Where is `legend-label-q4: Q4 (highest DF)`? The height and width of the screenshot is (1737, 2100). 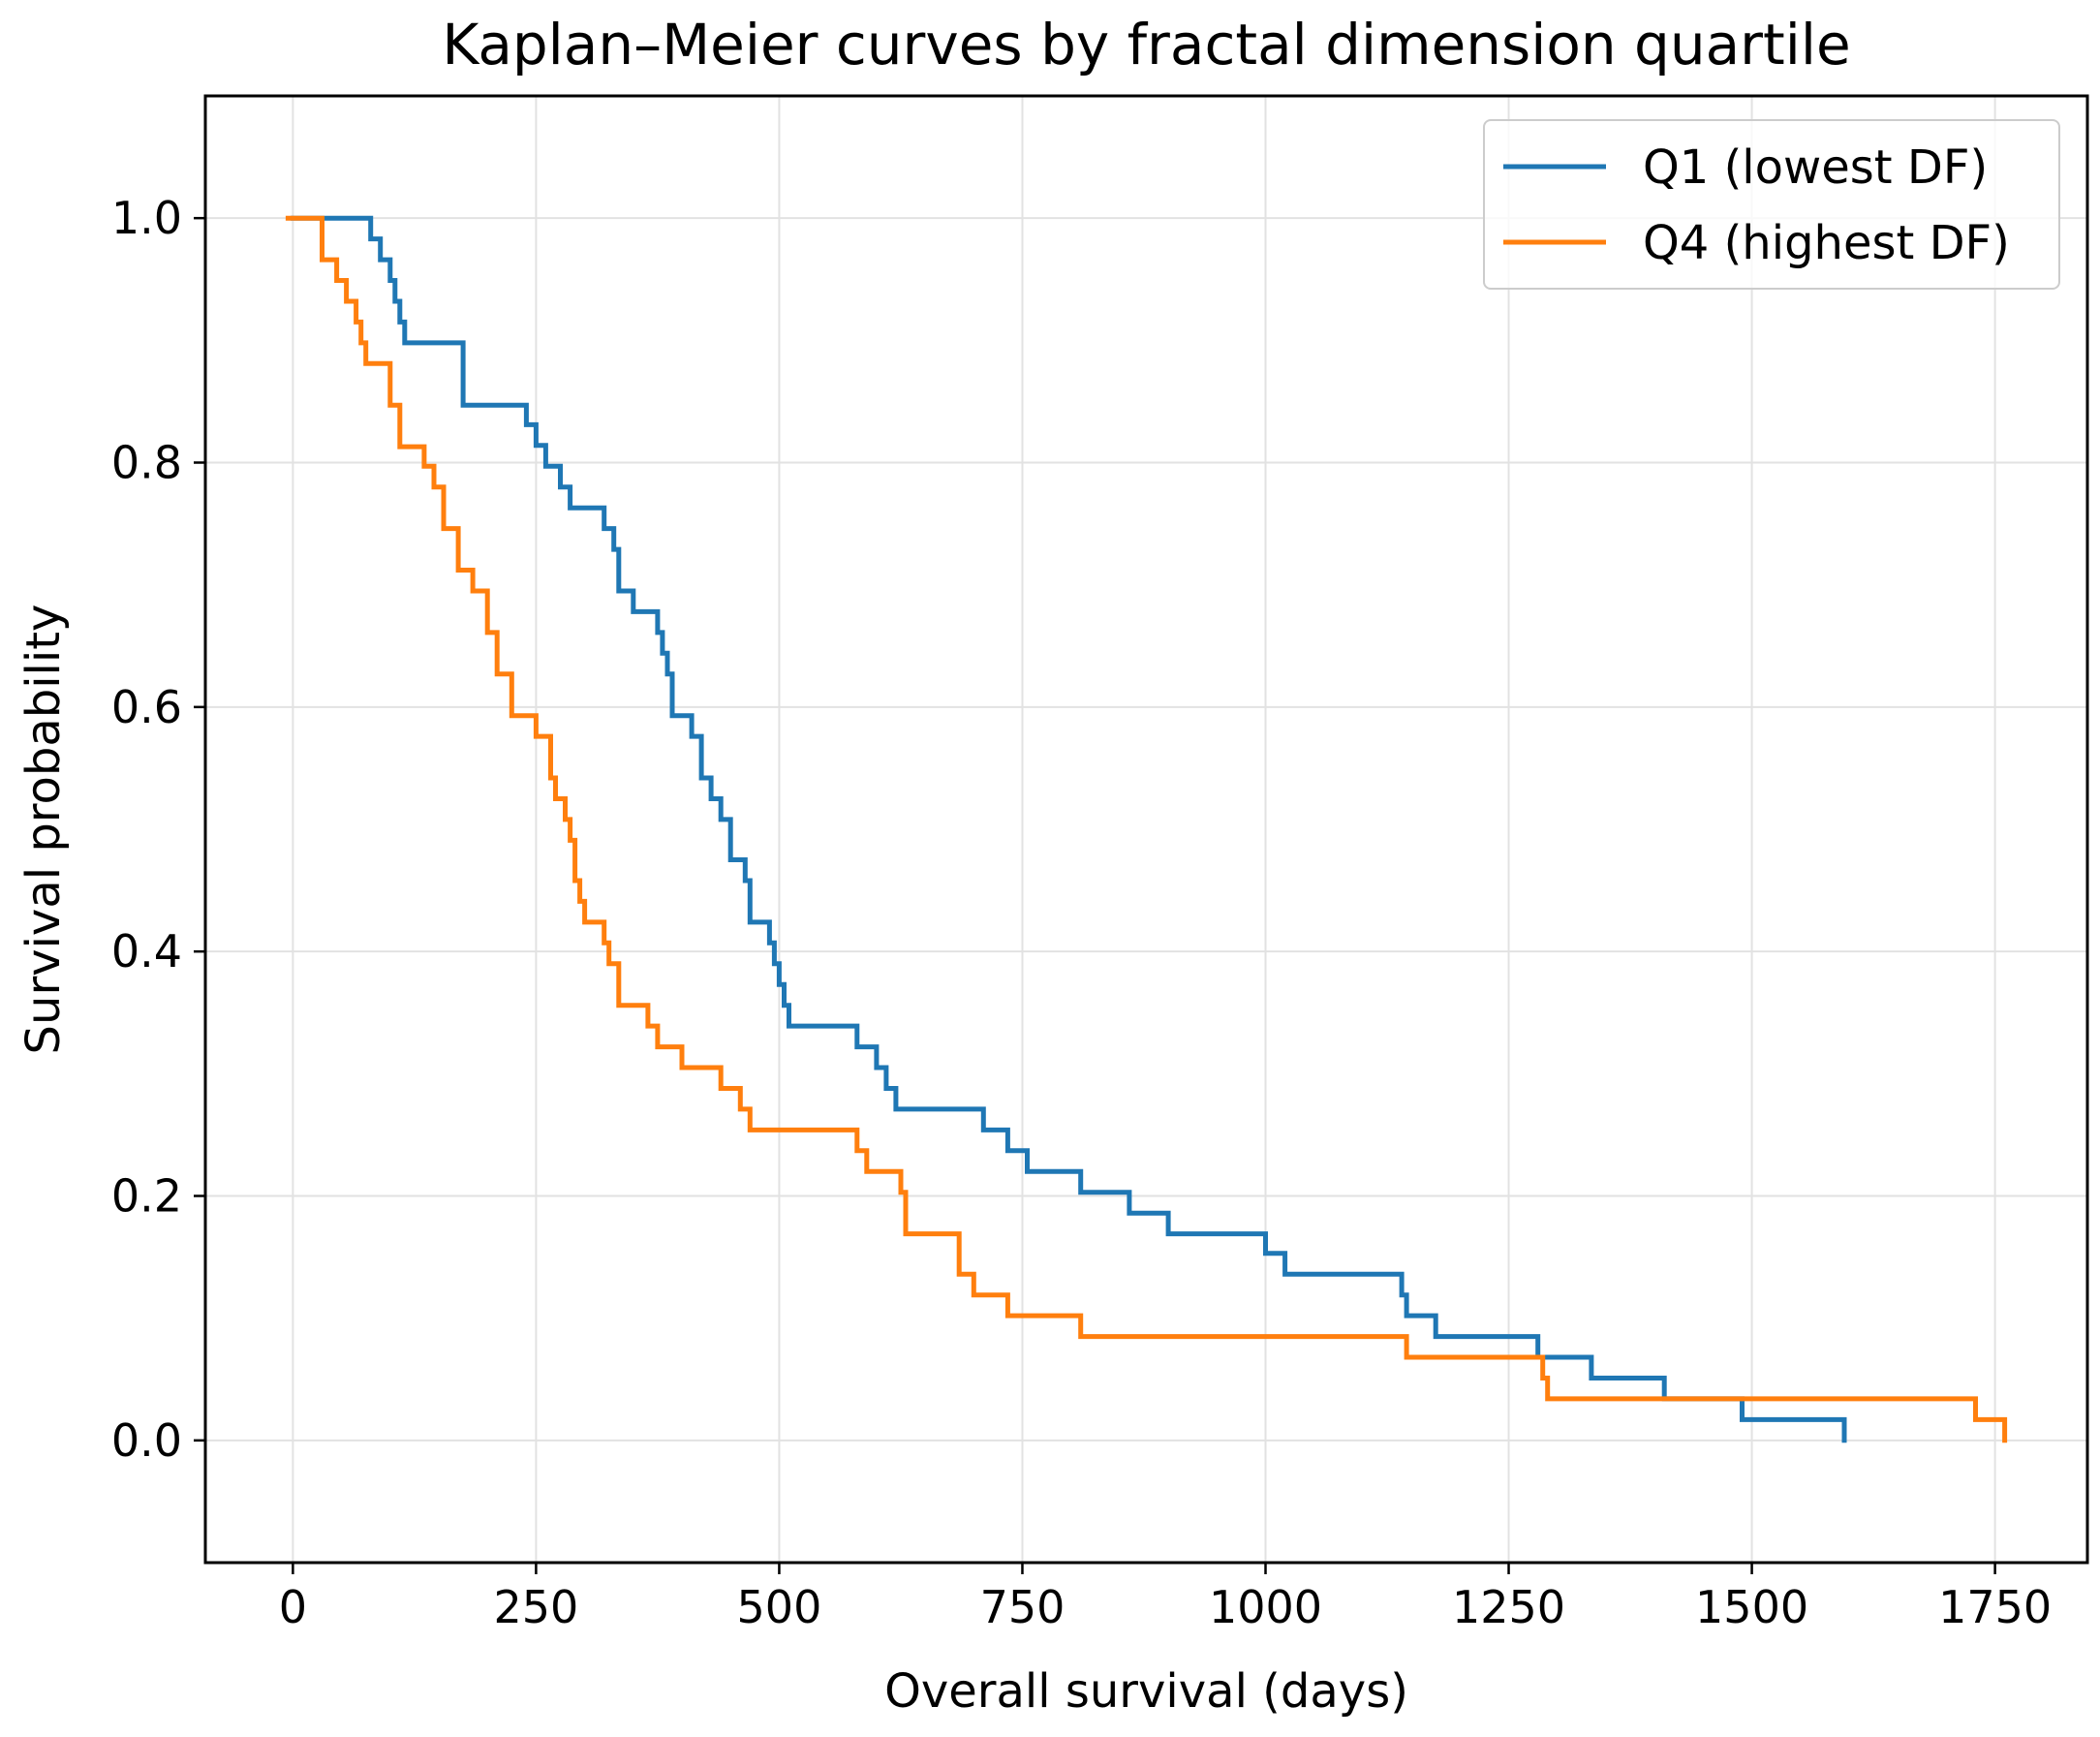 legend-label-q4: Q4 (highest DF) is located at coordinates (1826, 243).